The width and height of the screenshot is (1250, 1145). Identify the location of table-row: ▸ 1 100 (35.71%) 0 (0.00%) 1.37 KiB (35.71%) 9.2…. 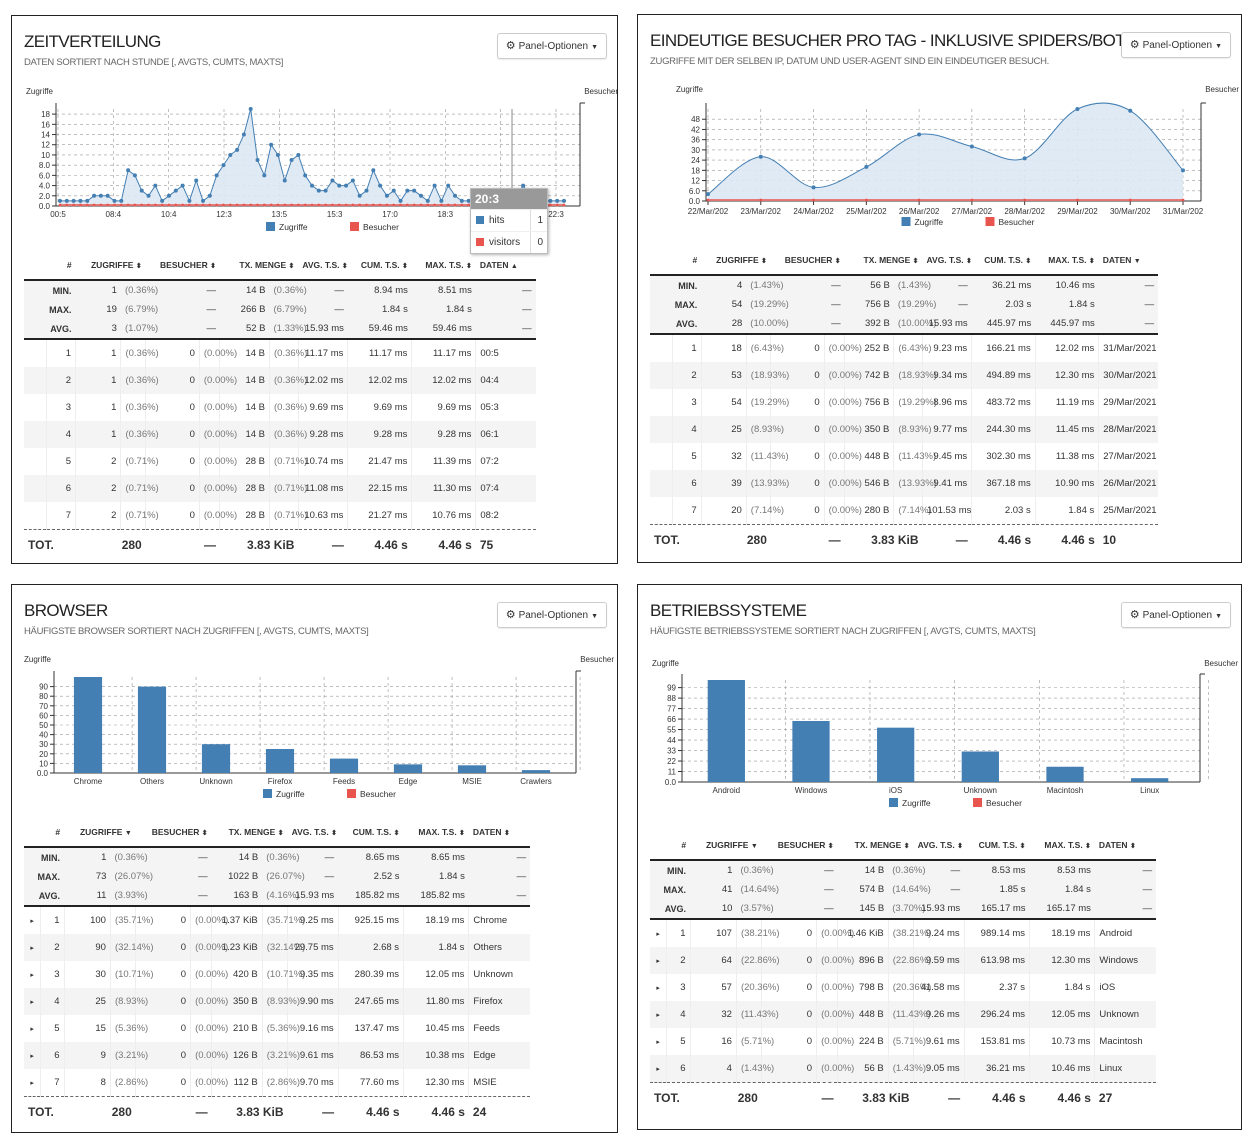
(314, 920).